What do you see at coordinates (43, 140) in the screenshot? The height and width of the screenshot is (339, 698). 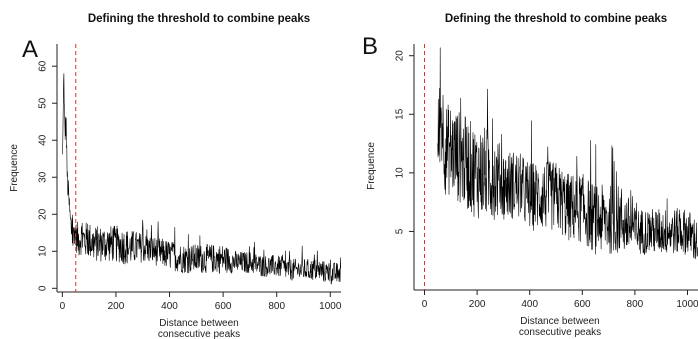 I see `chart-a-ytick-label: 40` at bounding box center [43, 140].